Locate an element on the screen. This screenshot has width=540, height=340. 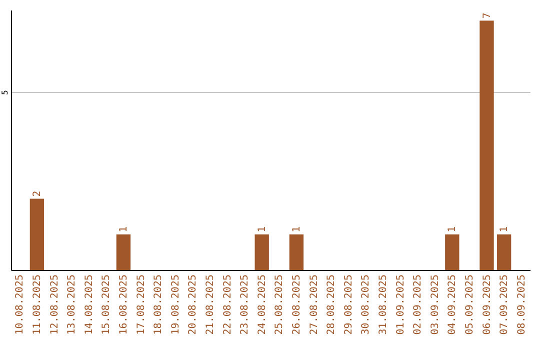
x-tick-label: 26.08.2025 is located at coordinates (296, 304).